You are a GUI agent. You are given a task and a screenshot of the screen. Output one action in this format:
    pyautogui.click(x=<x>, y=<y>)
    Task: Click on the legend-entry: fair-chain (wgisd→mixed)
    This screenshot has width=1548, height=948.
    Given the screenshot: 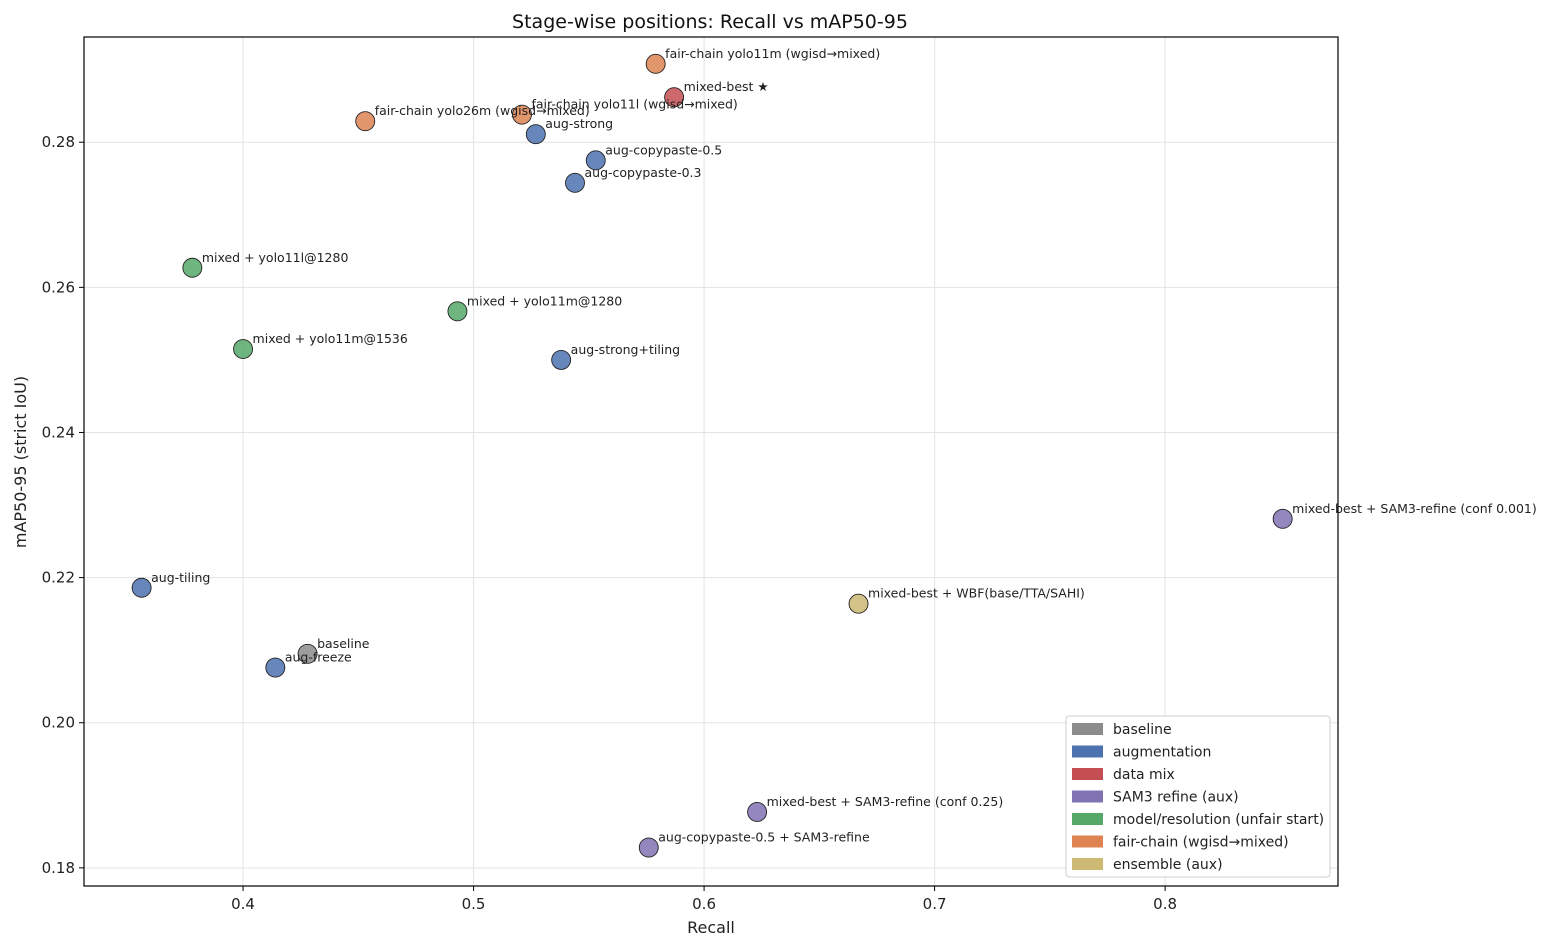 What is the action you would take?
    pyautogui.click(x=1201, y=843)
    